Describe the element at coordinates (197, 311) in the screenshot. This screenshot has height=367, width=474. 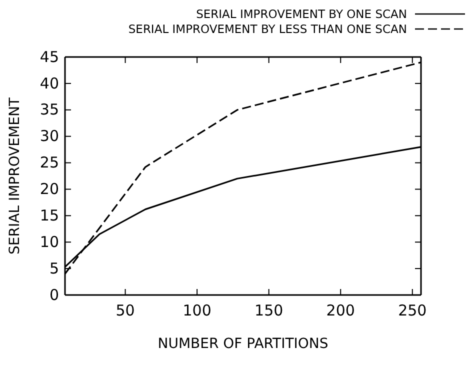
I see `x-tick-label: 100` at that location.